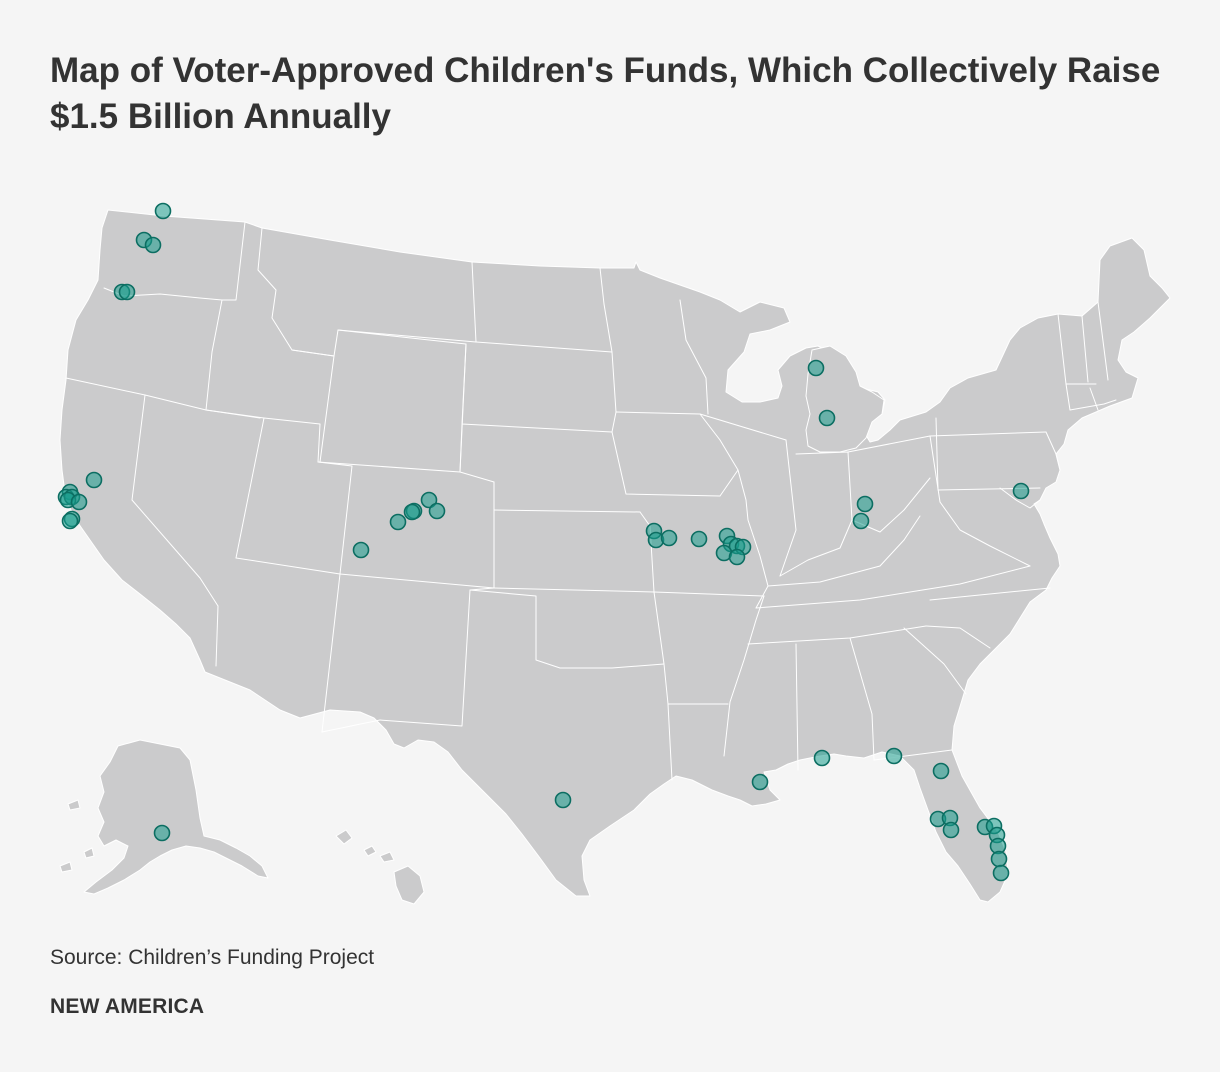  What do you see at coordinates (127, 1006) in the screenshot?
I see `brand-logo-text: NEW AMERICA` at bounding box center [127, 1006].